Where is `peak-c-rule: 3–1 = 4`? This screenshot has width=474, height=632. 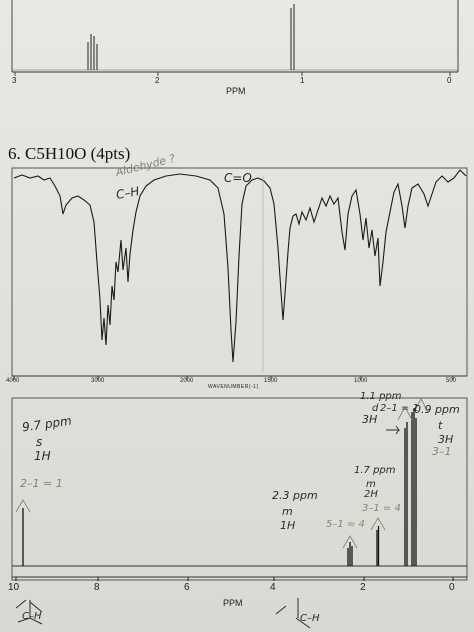 peak-c-rule: 3–1 = 4 is located at coordinates (381, 508).